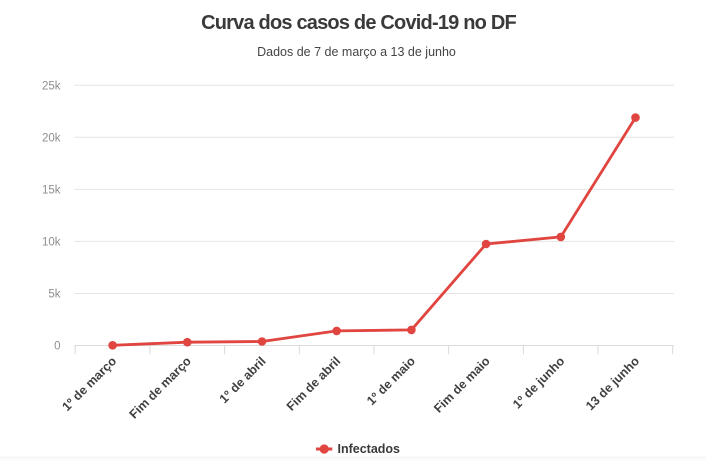 This screenshot has width=706, height=461. What do you see at coordinates (369, 449) in the screenshot?
I see `svg-text: Infectados` at bounding box center [369, 449].